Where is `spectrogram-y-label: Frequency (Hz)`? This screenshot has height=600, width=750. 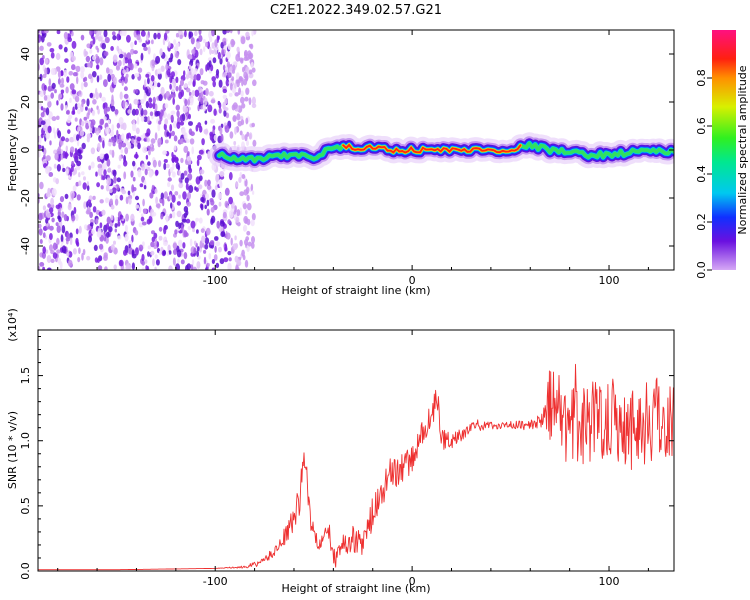 spectrogram-y-label: Frequency (Hz) is located at coordinates (12, 150).